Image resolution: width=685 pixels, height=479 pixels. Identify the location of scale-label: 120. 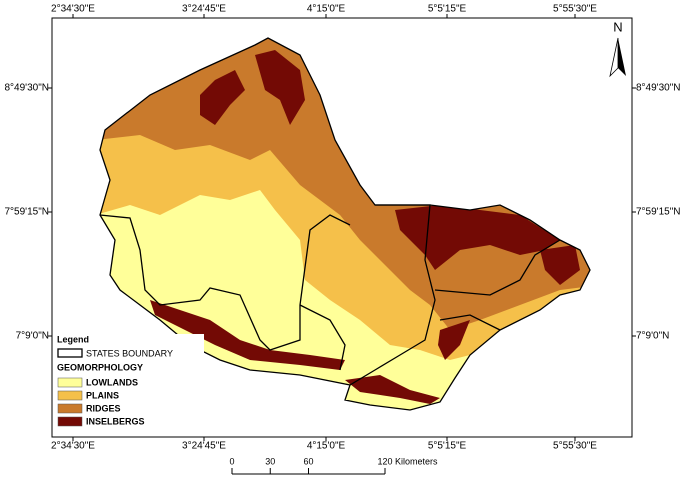
(384, 461).